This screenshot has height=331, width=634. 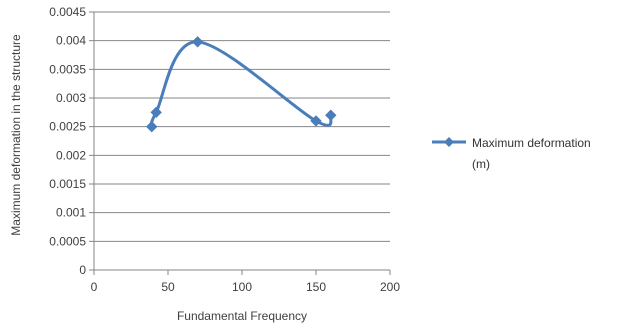 What do you see at coordinates (67, 12) in the screenshot?
I see `y-tick-label: 0.0045` at bounding box center [67, 12].